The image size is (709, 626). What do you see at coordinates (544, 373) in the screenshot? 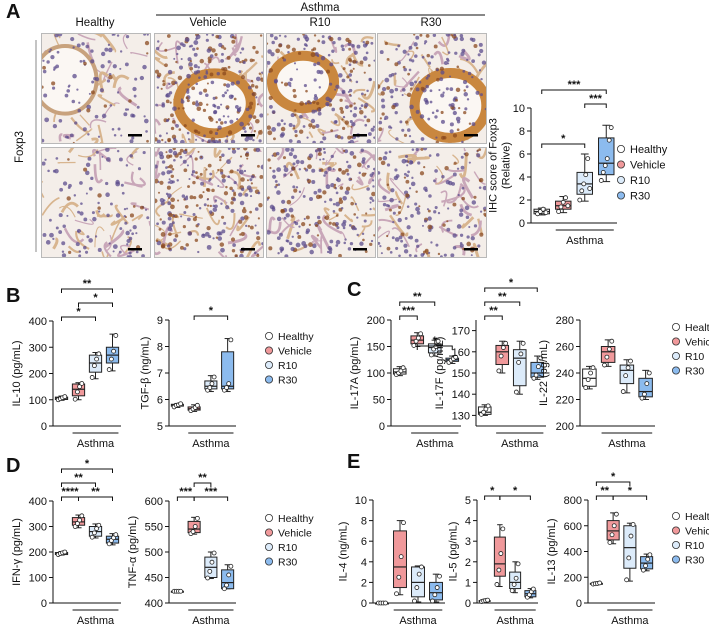
I see `y-axis-label: IL-22 (pg/mL)` at bounding box center [544, 373].